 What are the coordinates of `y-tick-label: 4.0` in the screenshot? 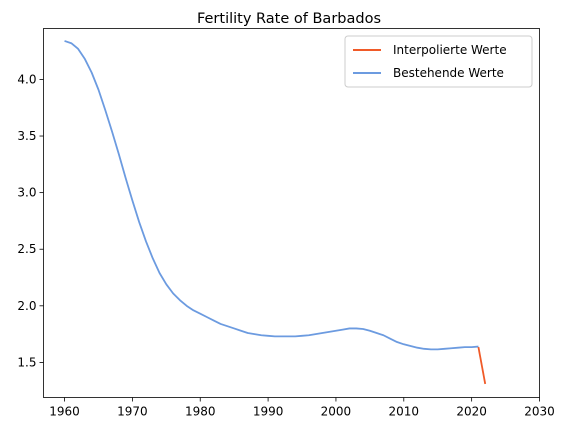 It's located at (26, 79).